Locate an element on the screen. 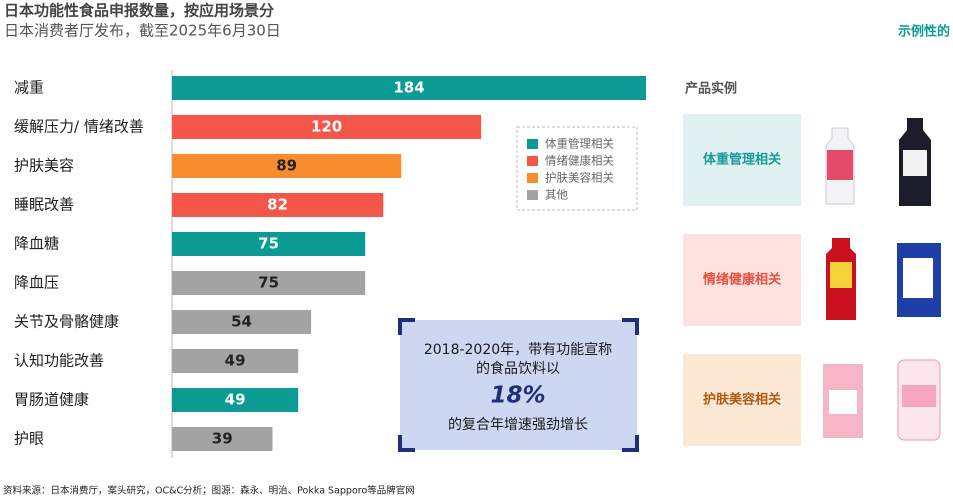  callout-line: 的食品饮料以 is located at coordinates (518, 368).